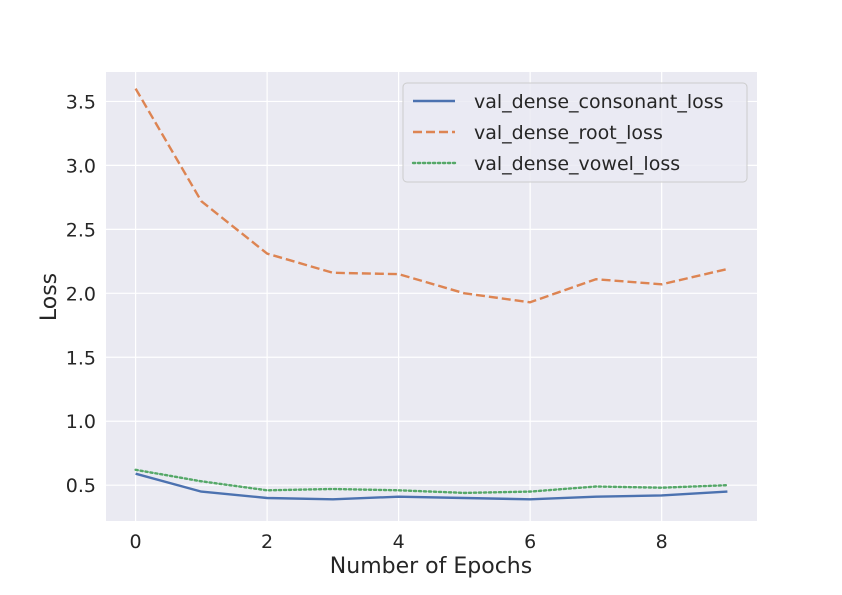 This screenshot has width=842, height=595. I want to click on y-tick-label: 2.0, so click(81, 294).